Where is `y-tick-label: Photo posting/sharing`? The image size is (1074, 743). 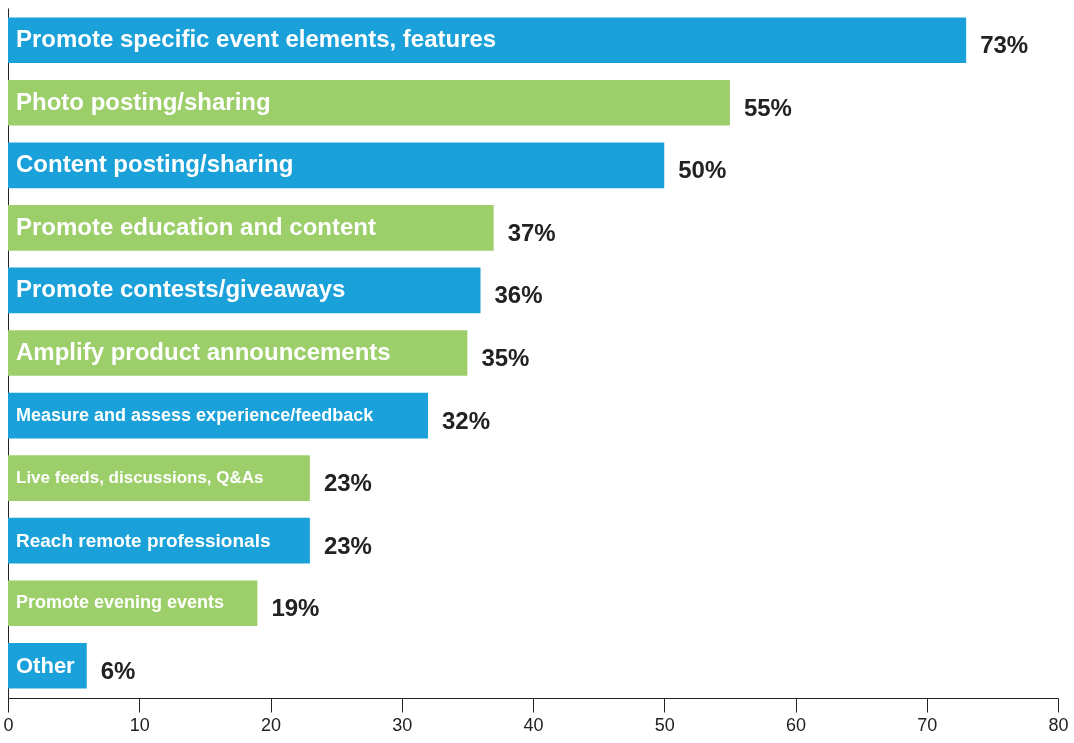
y-tick-label: Photo posting/sharing is located at coordinates (143, 101).